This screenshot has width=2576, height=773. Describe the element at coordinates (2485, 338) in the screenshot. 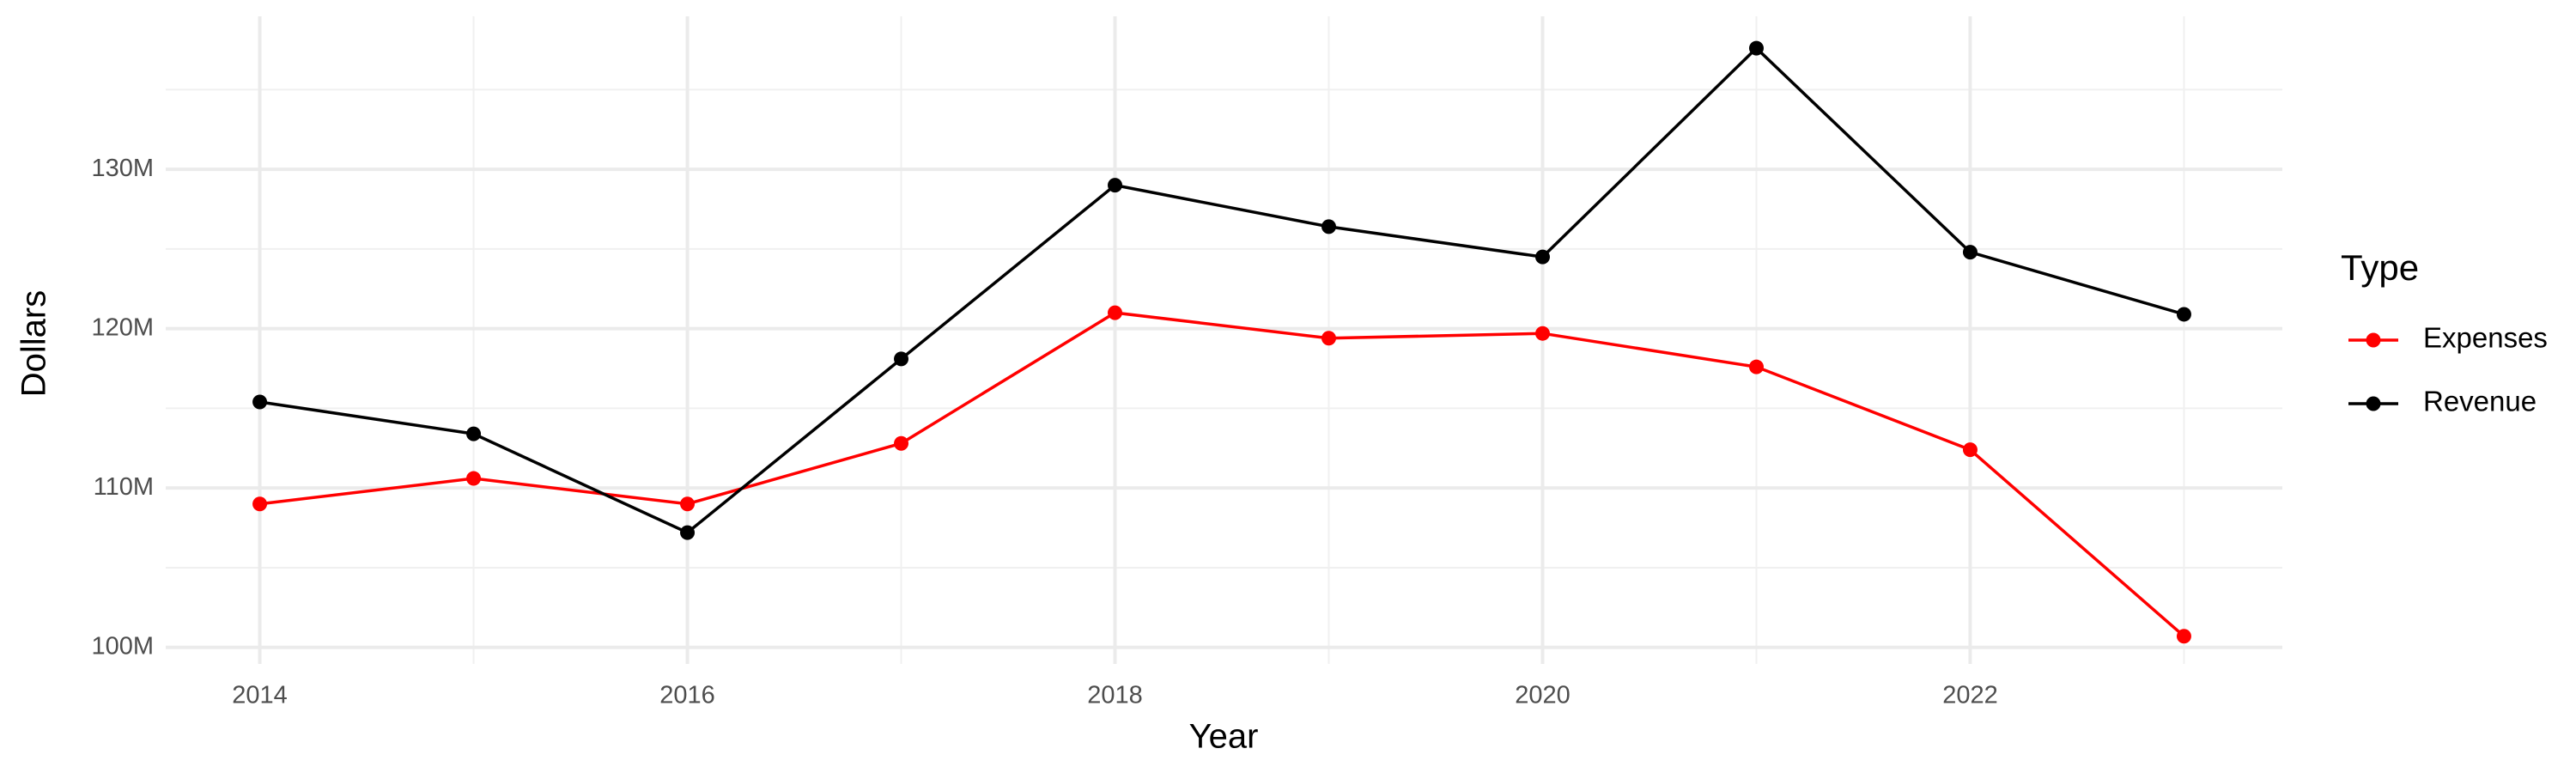

I see `legend-label: Expenses` at that location.